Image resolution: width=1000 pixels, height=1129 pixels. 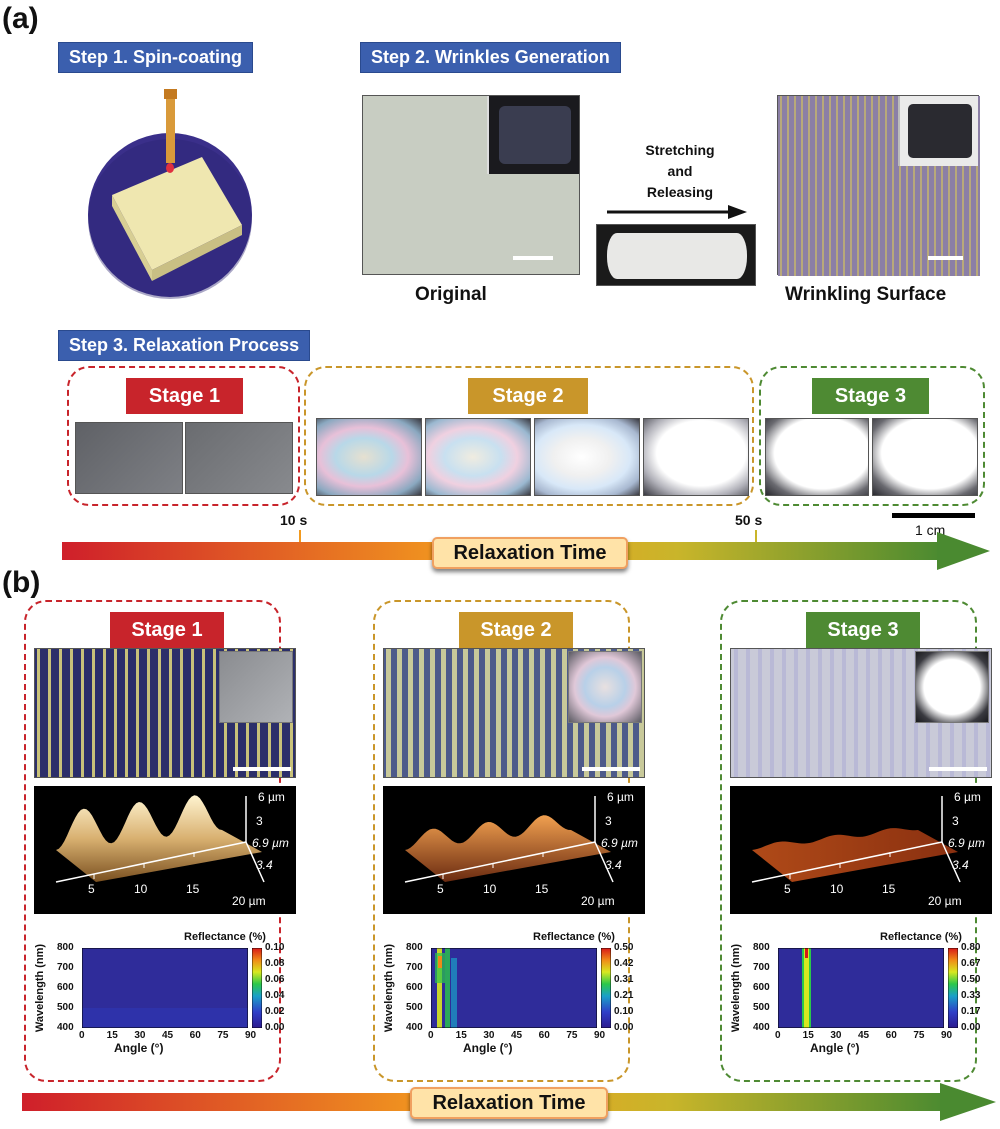 I want to click on stage3-colorbar, so click(x=953, y=988).